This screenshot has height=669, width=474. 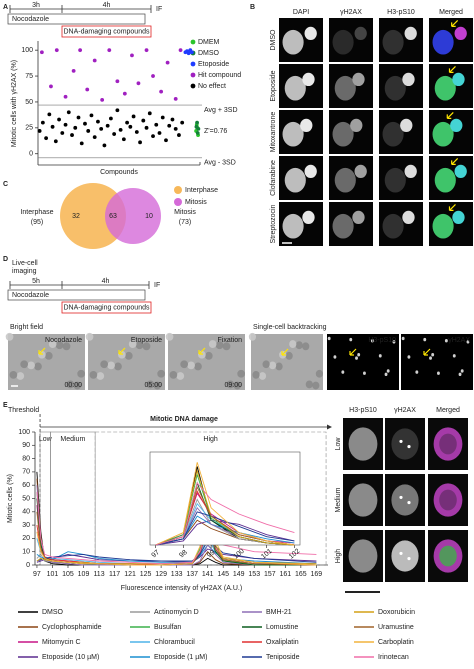 I want to click on treatment: DNA-damaging compounds, so click(x=107, y=307).